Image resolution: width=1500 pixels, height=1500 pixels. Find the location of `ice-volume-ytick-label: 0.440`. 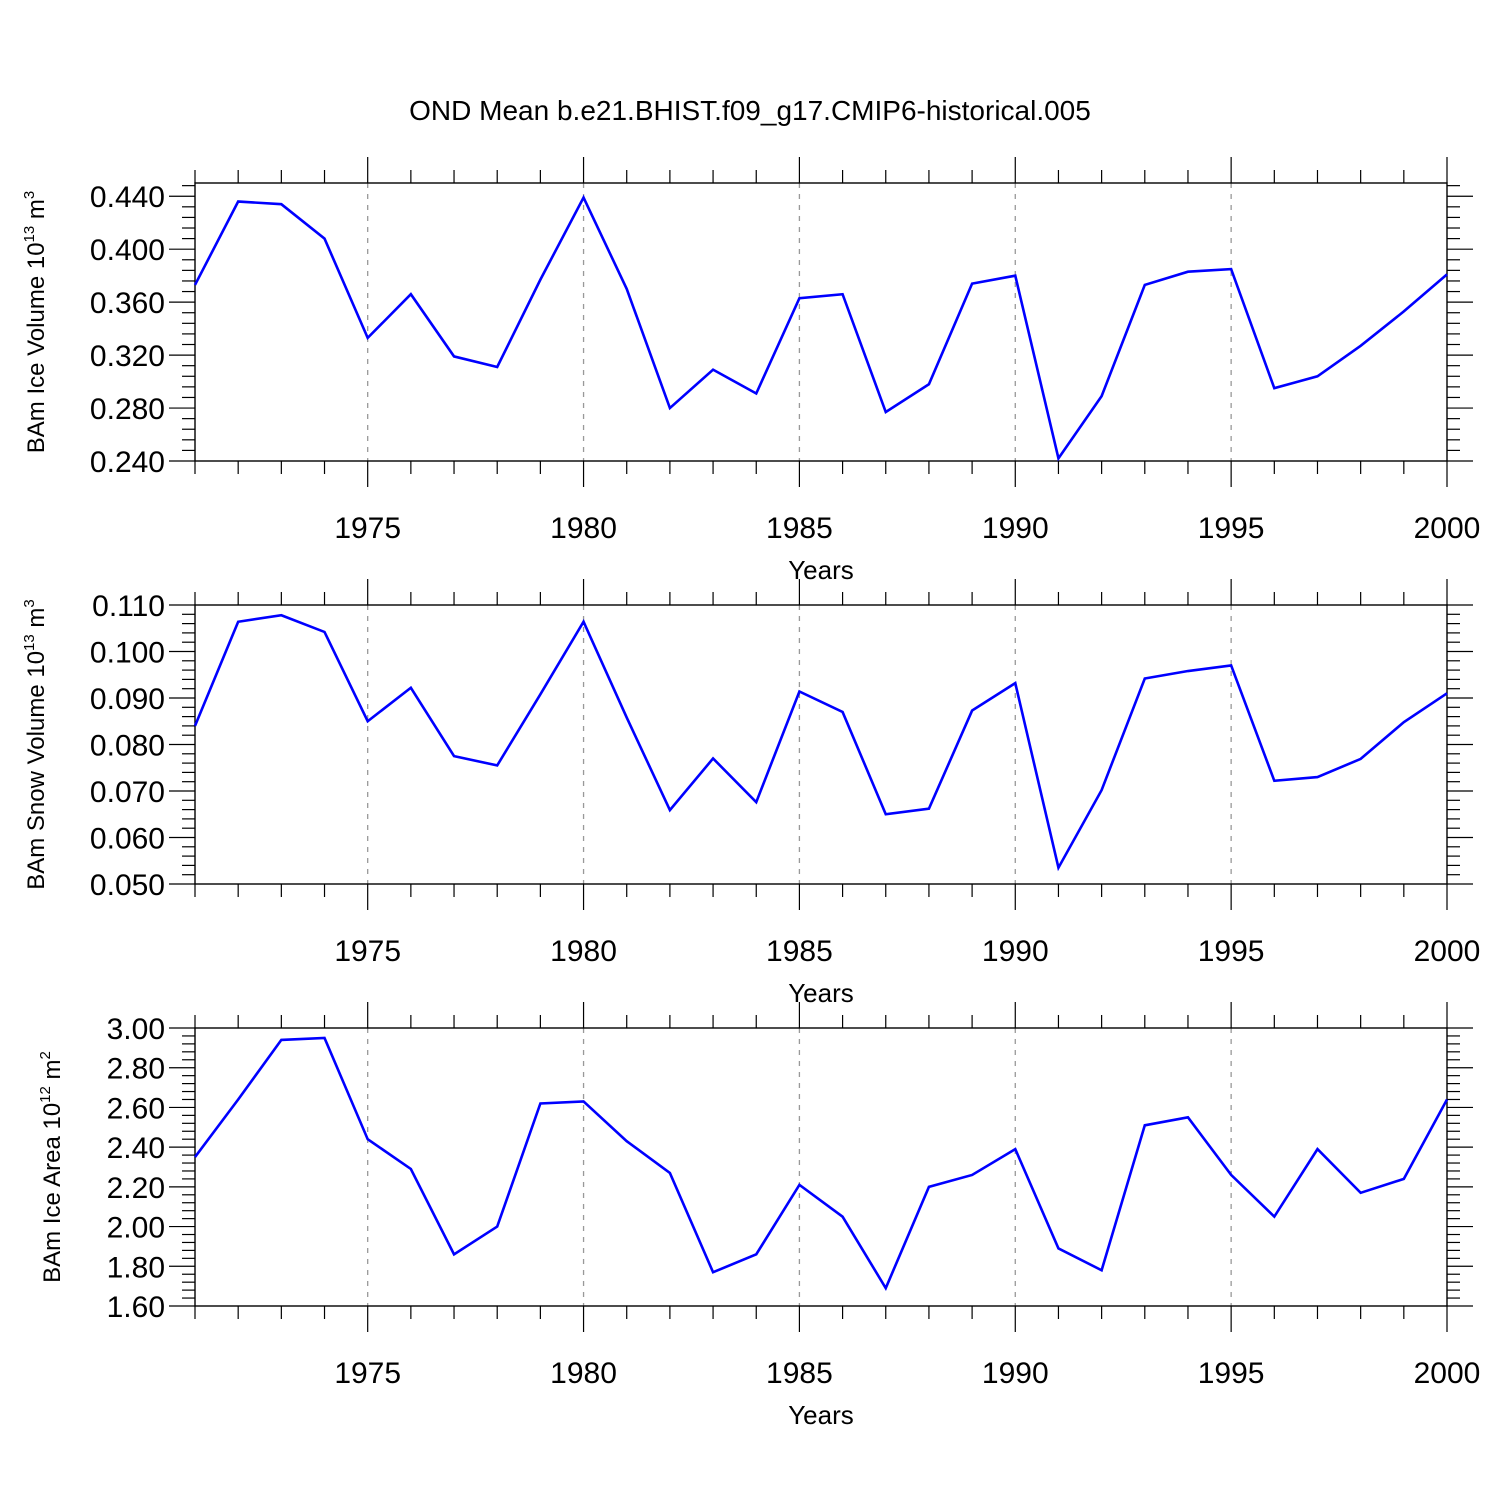

ice-volume-ytick-label: 0.440 is located at coordinates (127, 197).